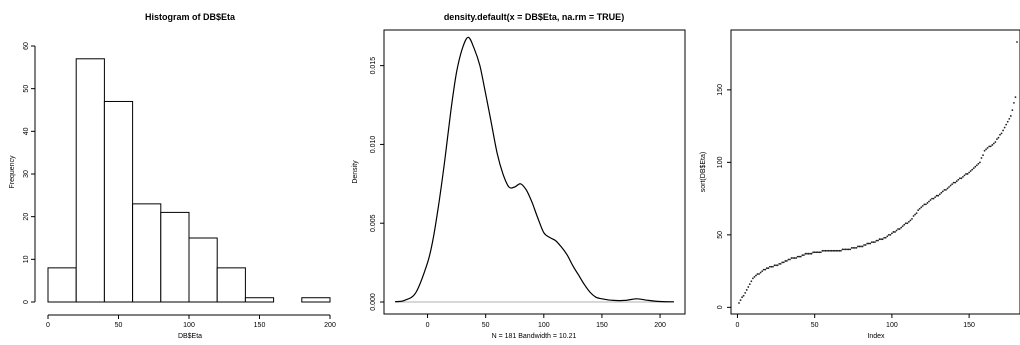  I want to click on scatter-y-tick-label: 0, so click(720, 307).